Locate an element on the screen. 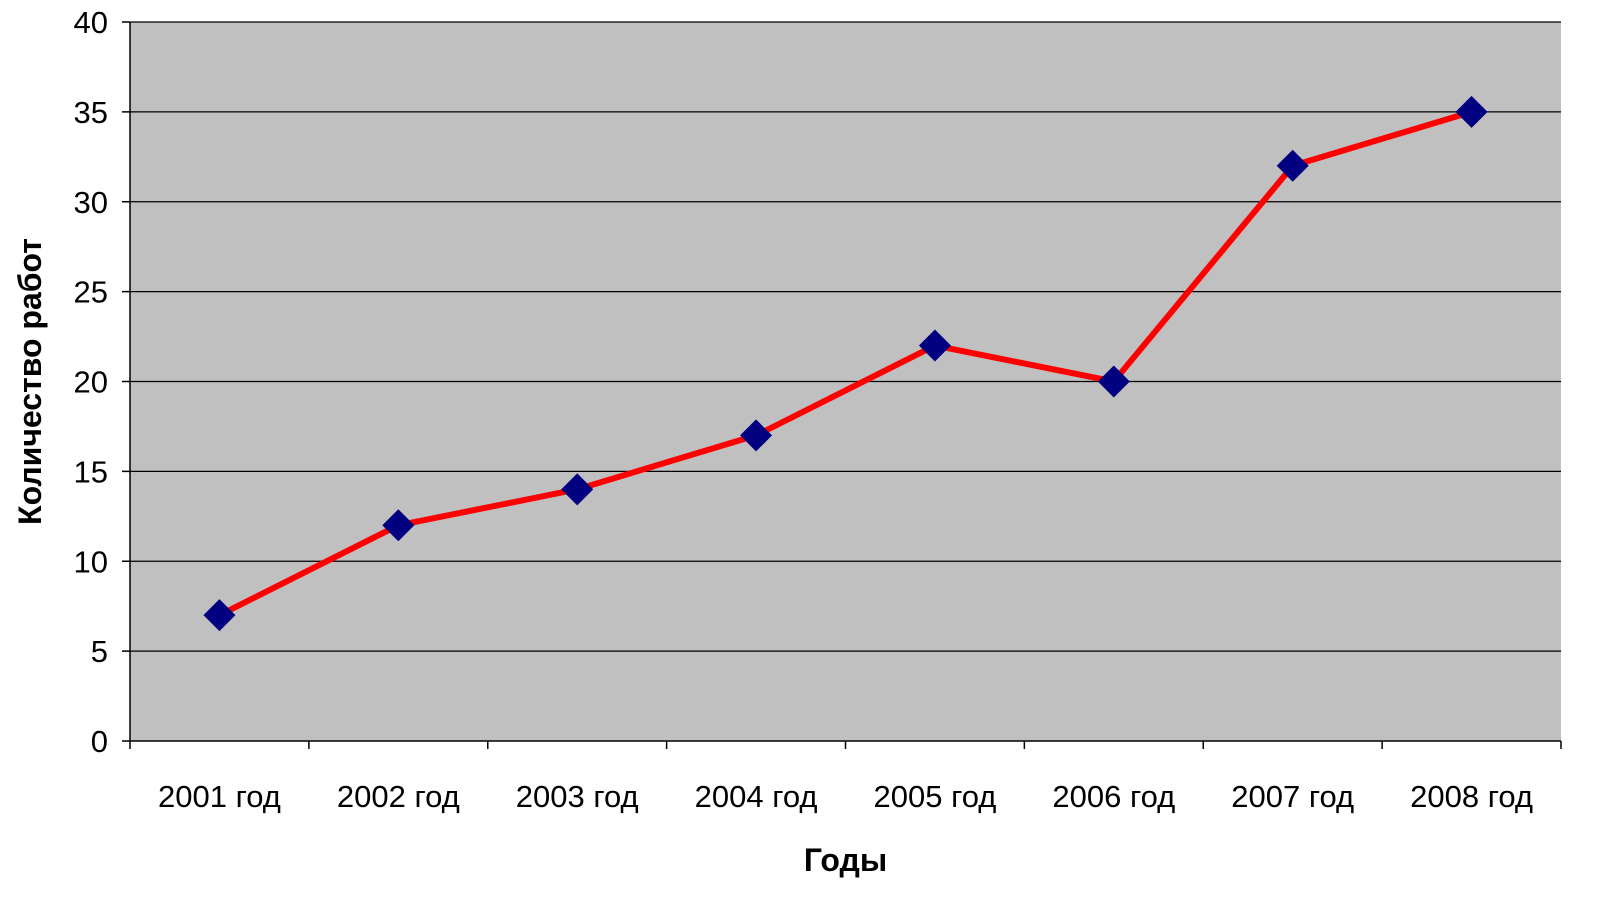 The width and height of the screenshot is (1603, 904). y-tick-label: 40 is located at coordinates (91, 22).